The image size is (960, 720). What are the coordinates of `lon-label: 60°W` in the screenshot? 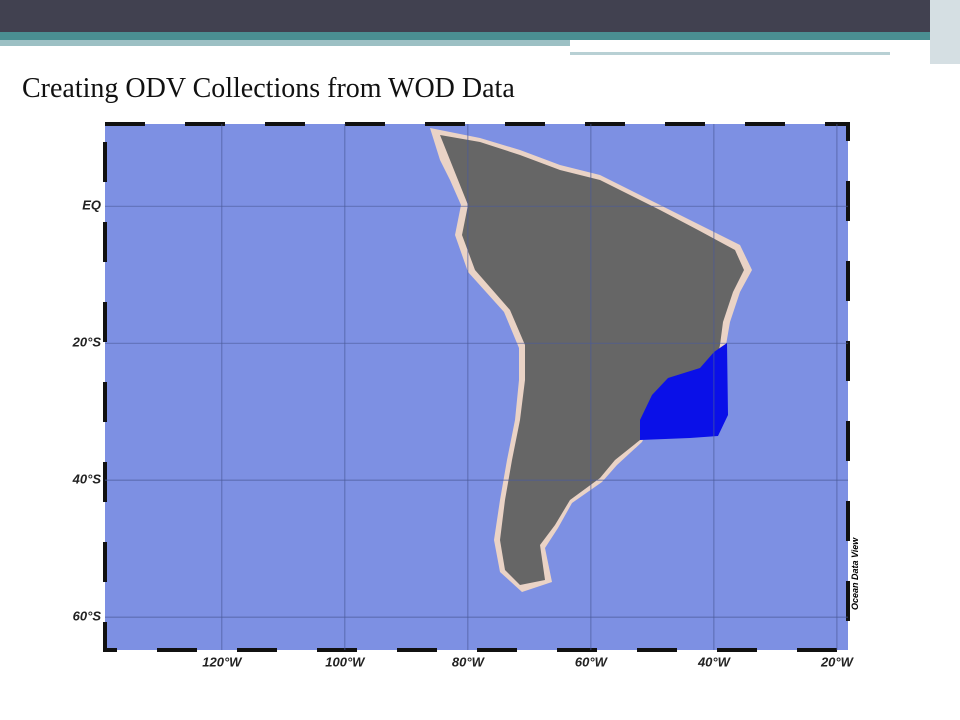 It's located at (592, 661).